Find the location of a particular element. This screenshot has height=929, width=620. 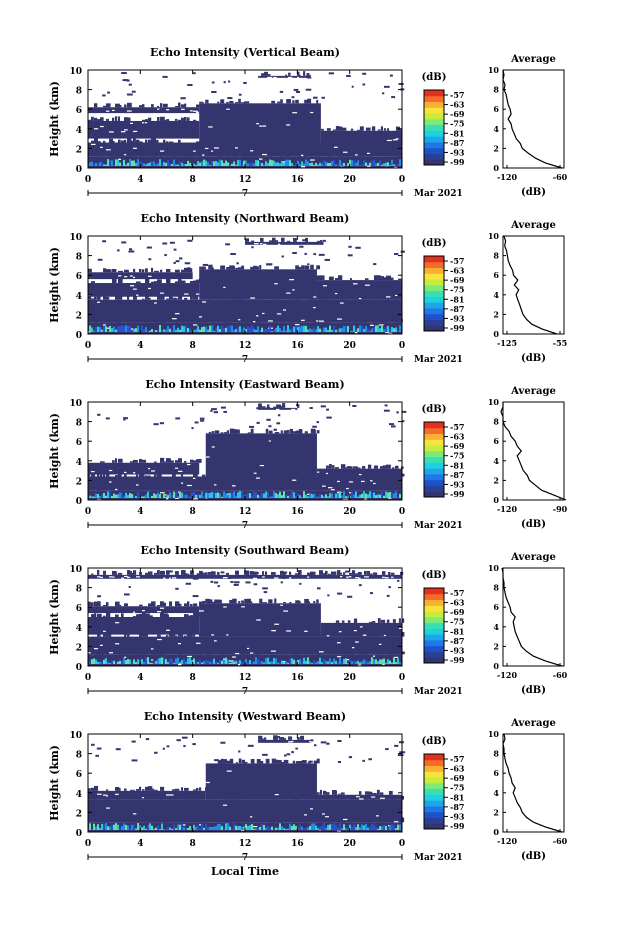

colorbar-tick-label: -81 is located at coordinates (457, 299).